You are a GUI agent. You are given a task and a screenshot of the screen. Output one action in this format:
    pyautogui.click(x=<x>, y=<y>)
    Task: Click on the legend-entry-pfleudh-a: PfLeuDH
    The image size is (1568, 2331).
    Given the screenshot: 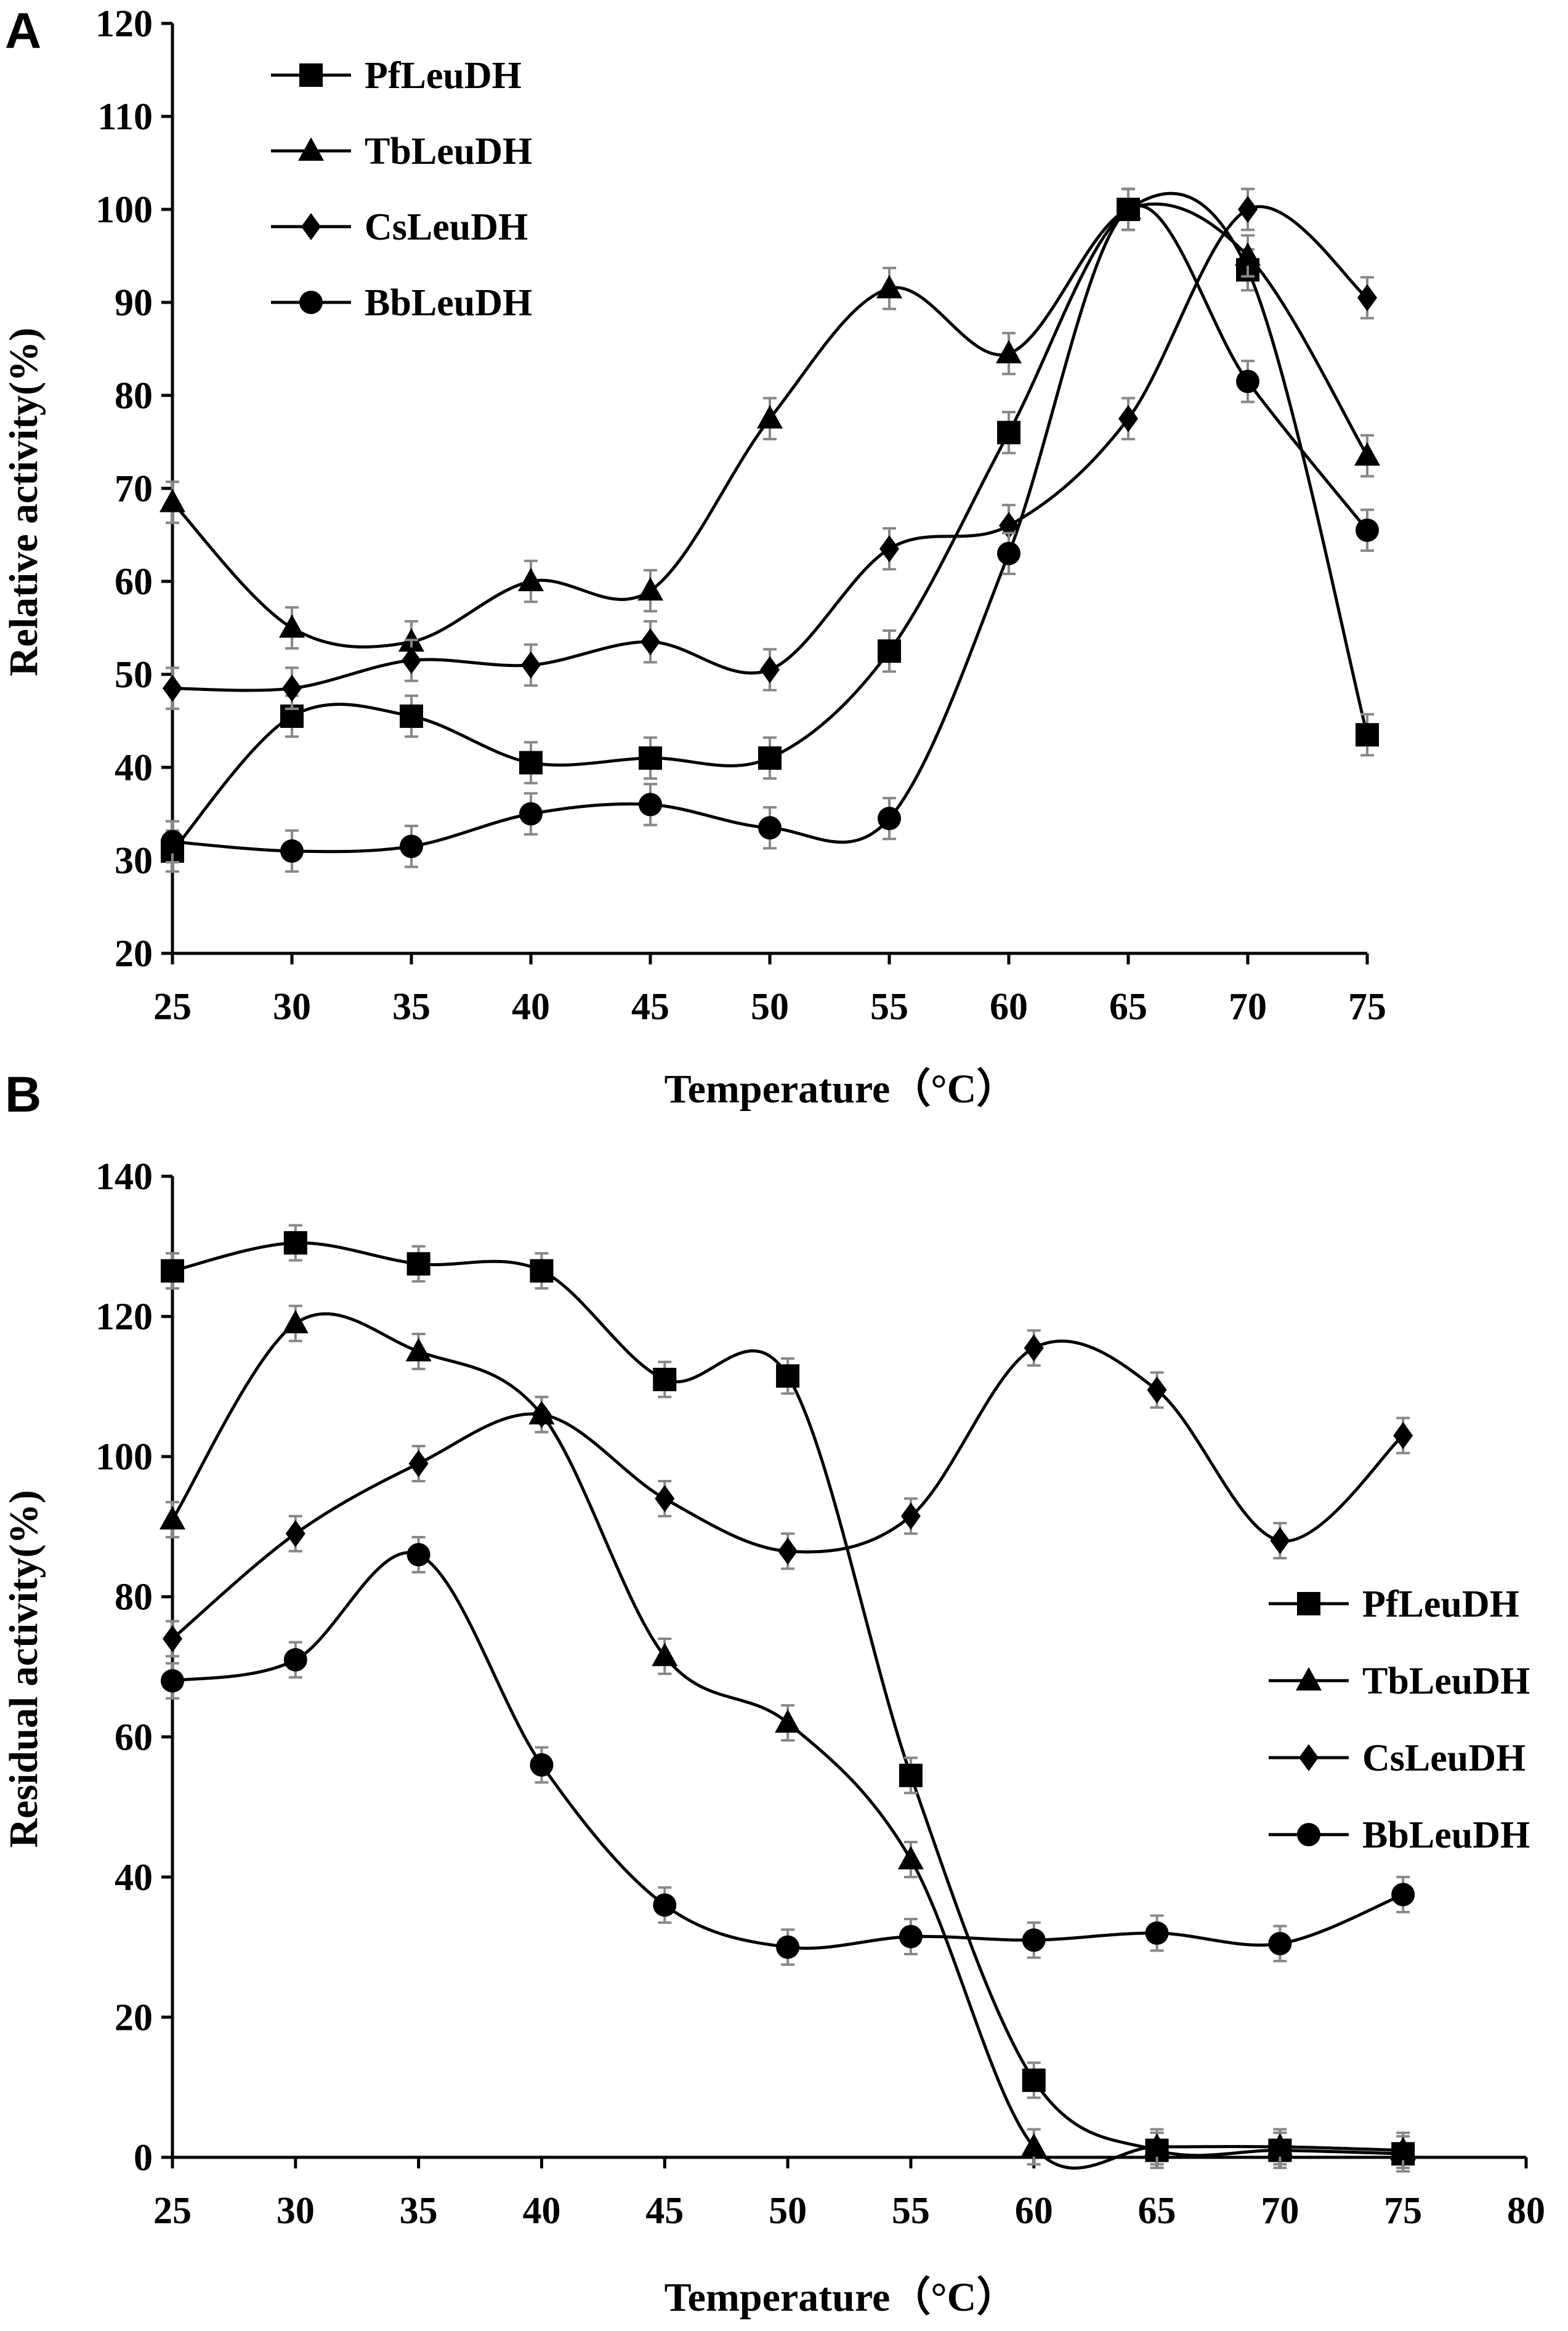 What is the action you would take?
    pyautogui.click(x=397, y=76)
    